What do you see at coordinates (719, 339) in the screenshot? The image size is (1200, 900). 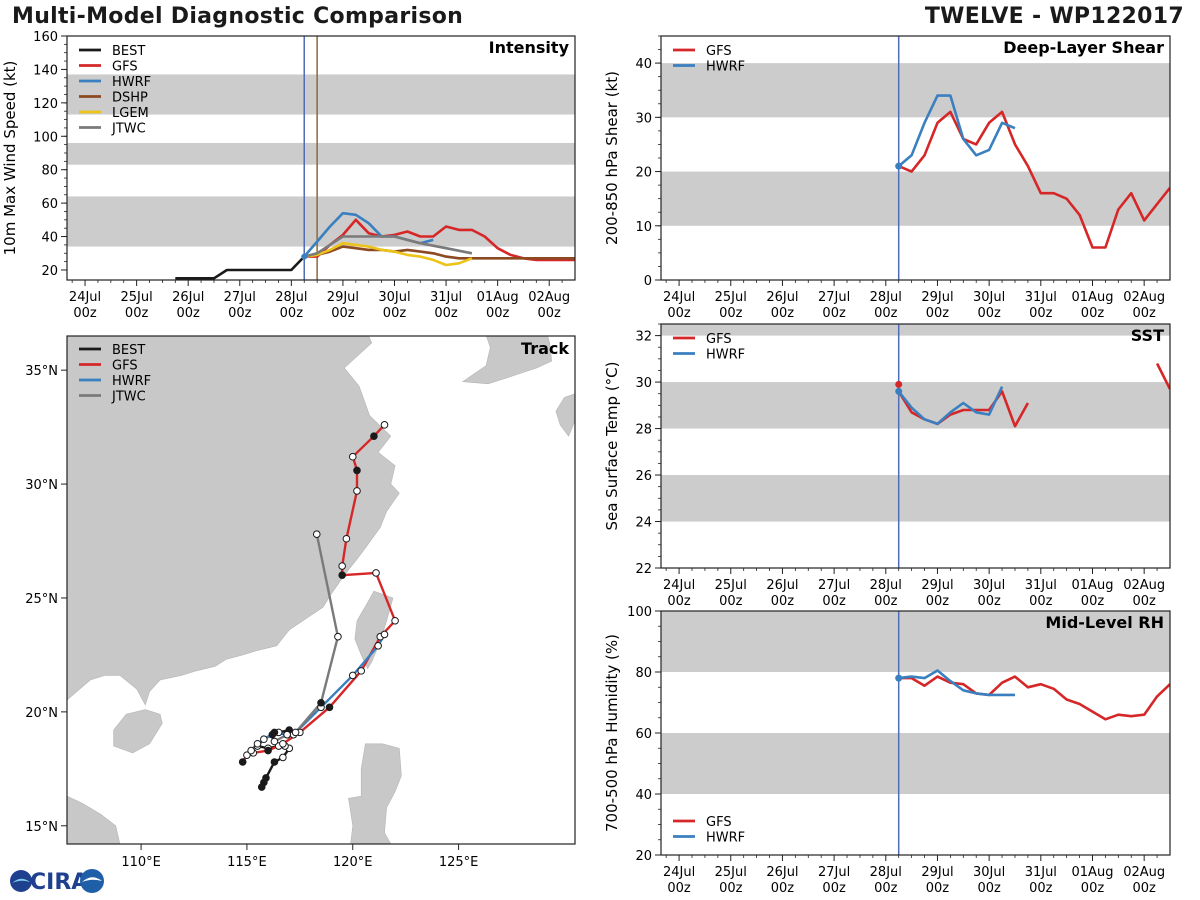 I see `sst-legend-label-gfs: GFS` at bounding box center [719, 339].